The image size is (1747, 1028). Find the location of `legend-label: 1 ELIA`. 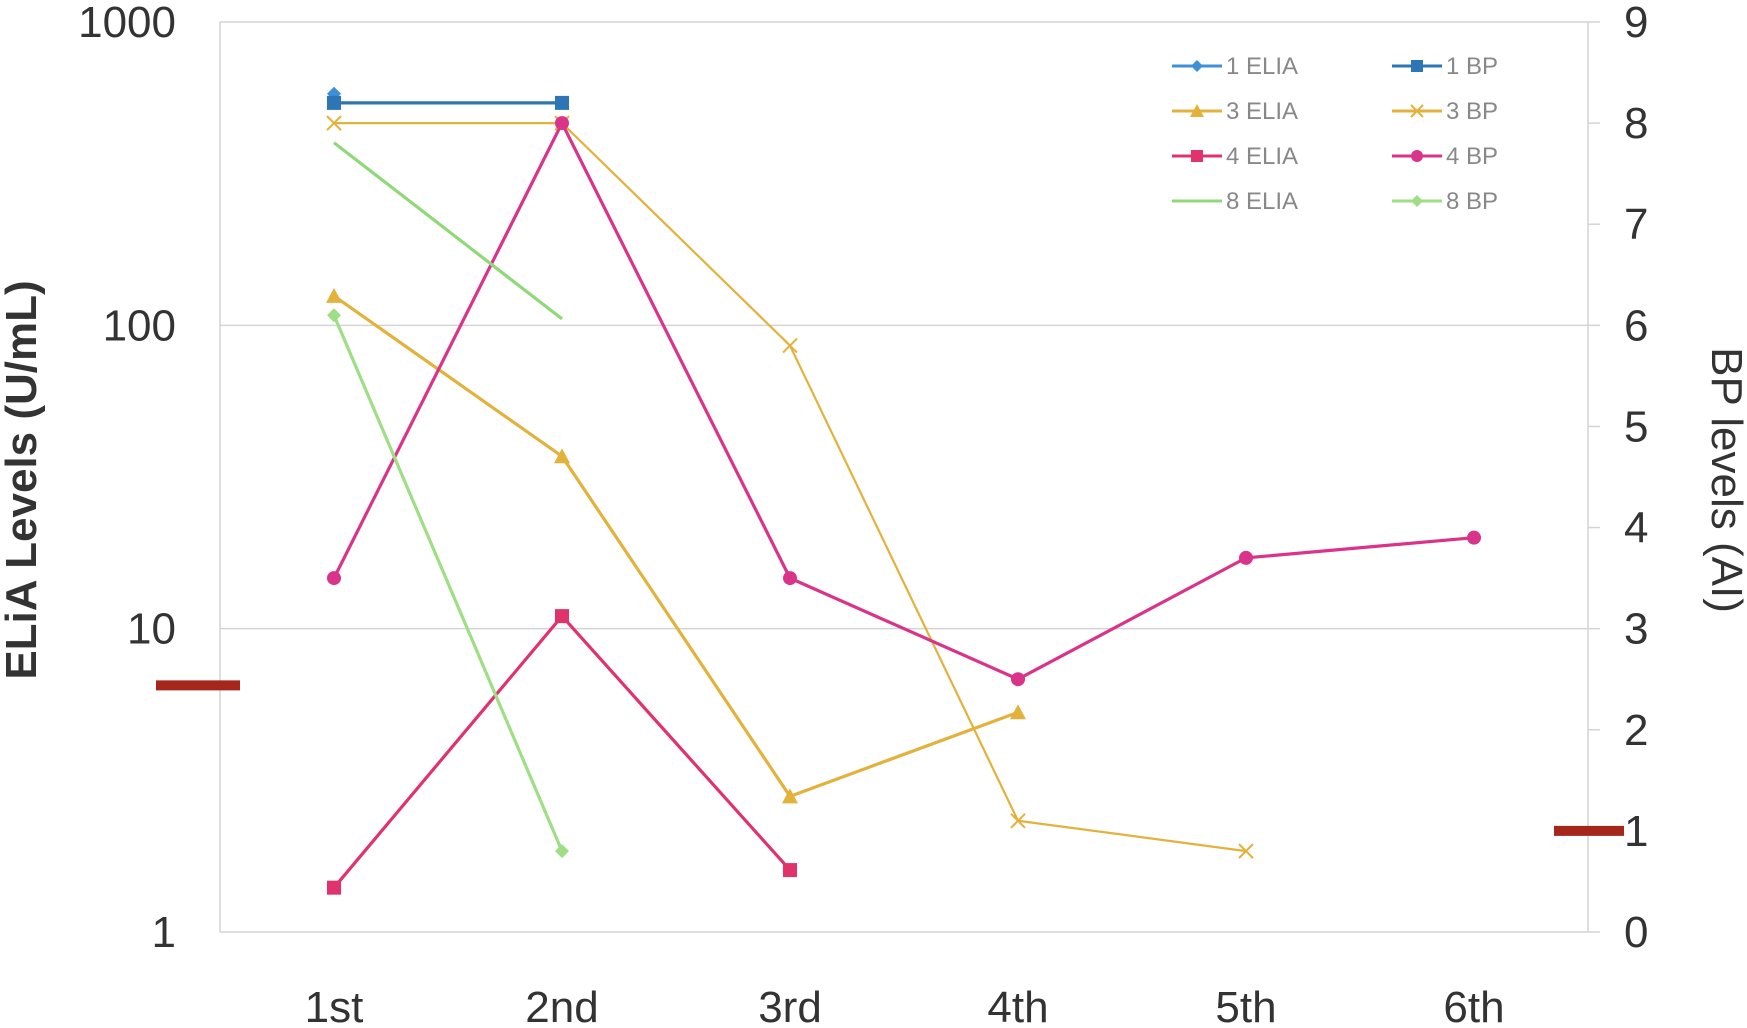

legend-label: 1 ELIA is located at coordinates (1262, 66).